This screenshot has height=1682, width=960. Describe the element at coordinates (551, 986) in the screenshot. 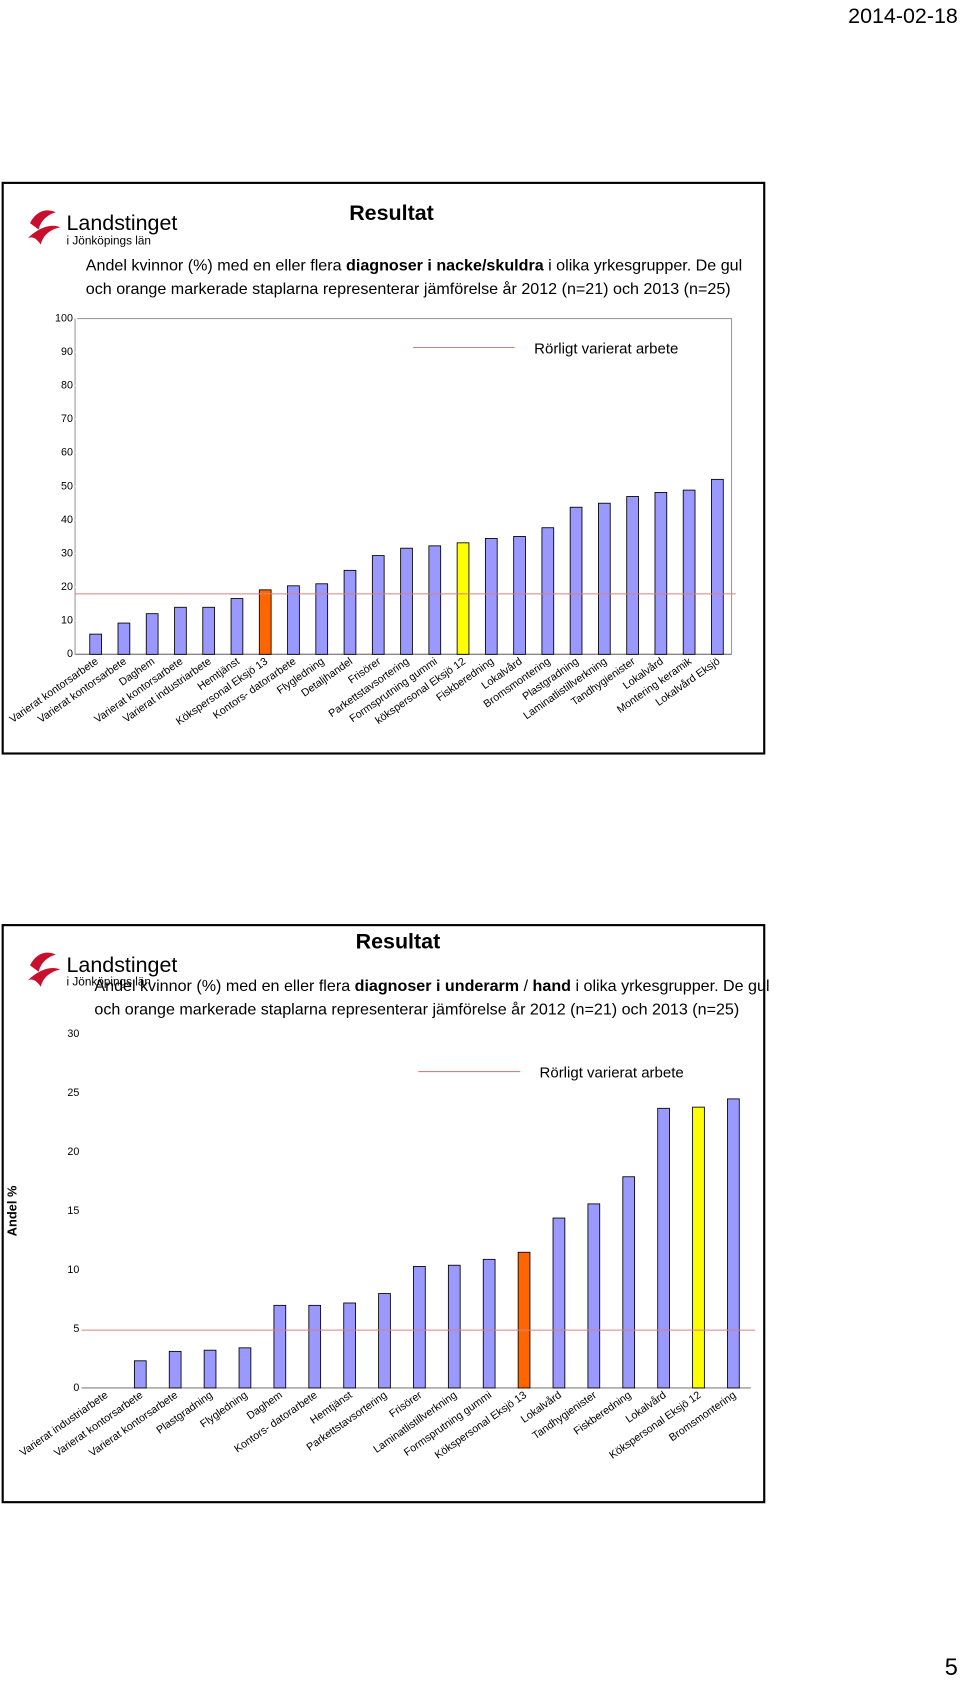

I see `description-text: hand` at that location.